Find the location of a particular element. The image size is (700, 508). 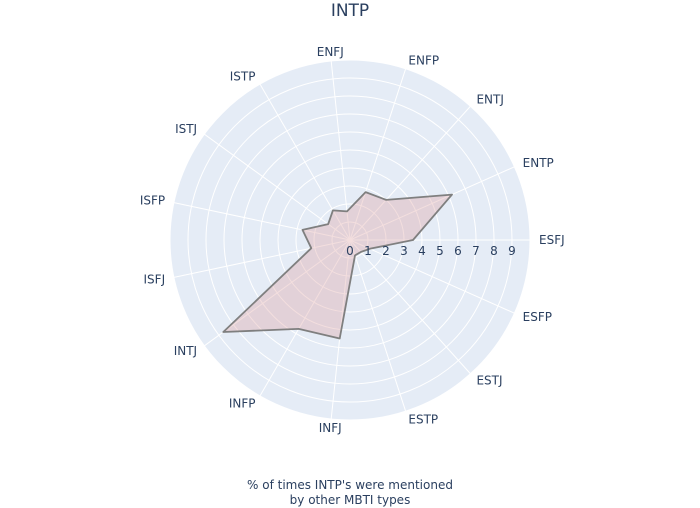

radial-tick-label: 6 is located at coordinates (458, 251).